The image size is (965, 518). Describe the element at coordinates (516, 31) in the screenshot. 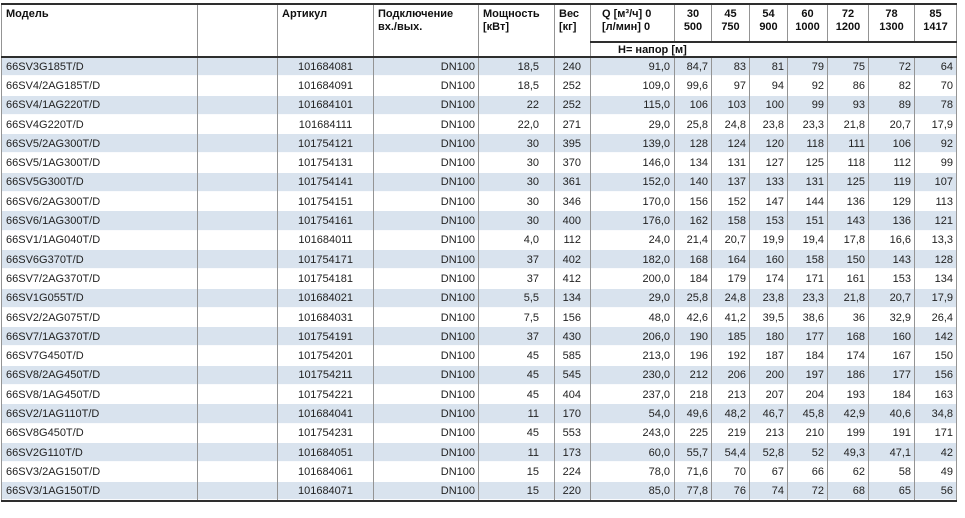

I see `col-header-power: Мощность [кВт]` at that location.